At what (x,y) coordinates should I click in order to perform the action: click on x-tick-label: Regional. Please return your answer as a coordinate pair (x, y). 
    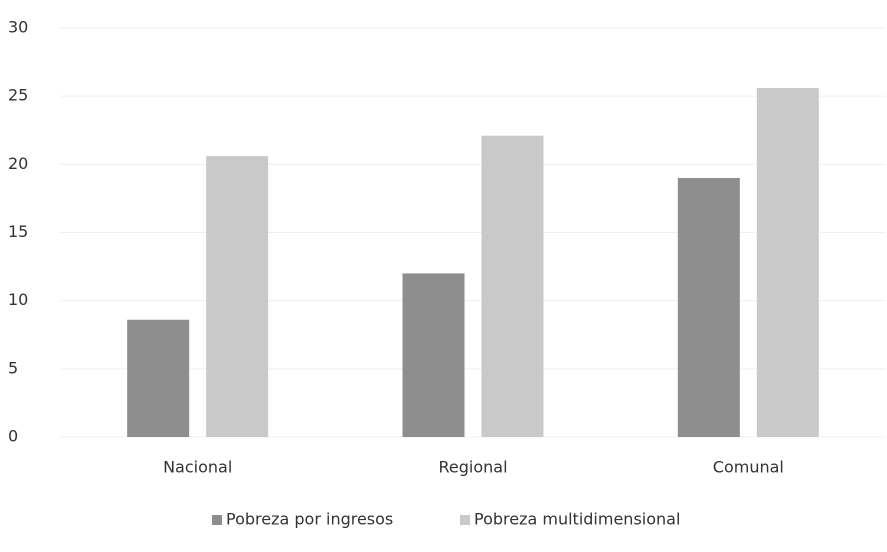
    Looking at the image, I should click on (472, 467).